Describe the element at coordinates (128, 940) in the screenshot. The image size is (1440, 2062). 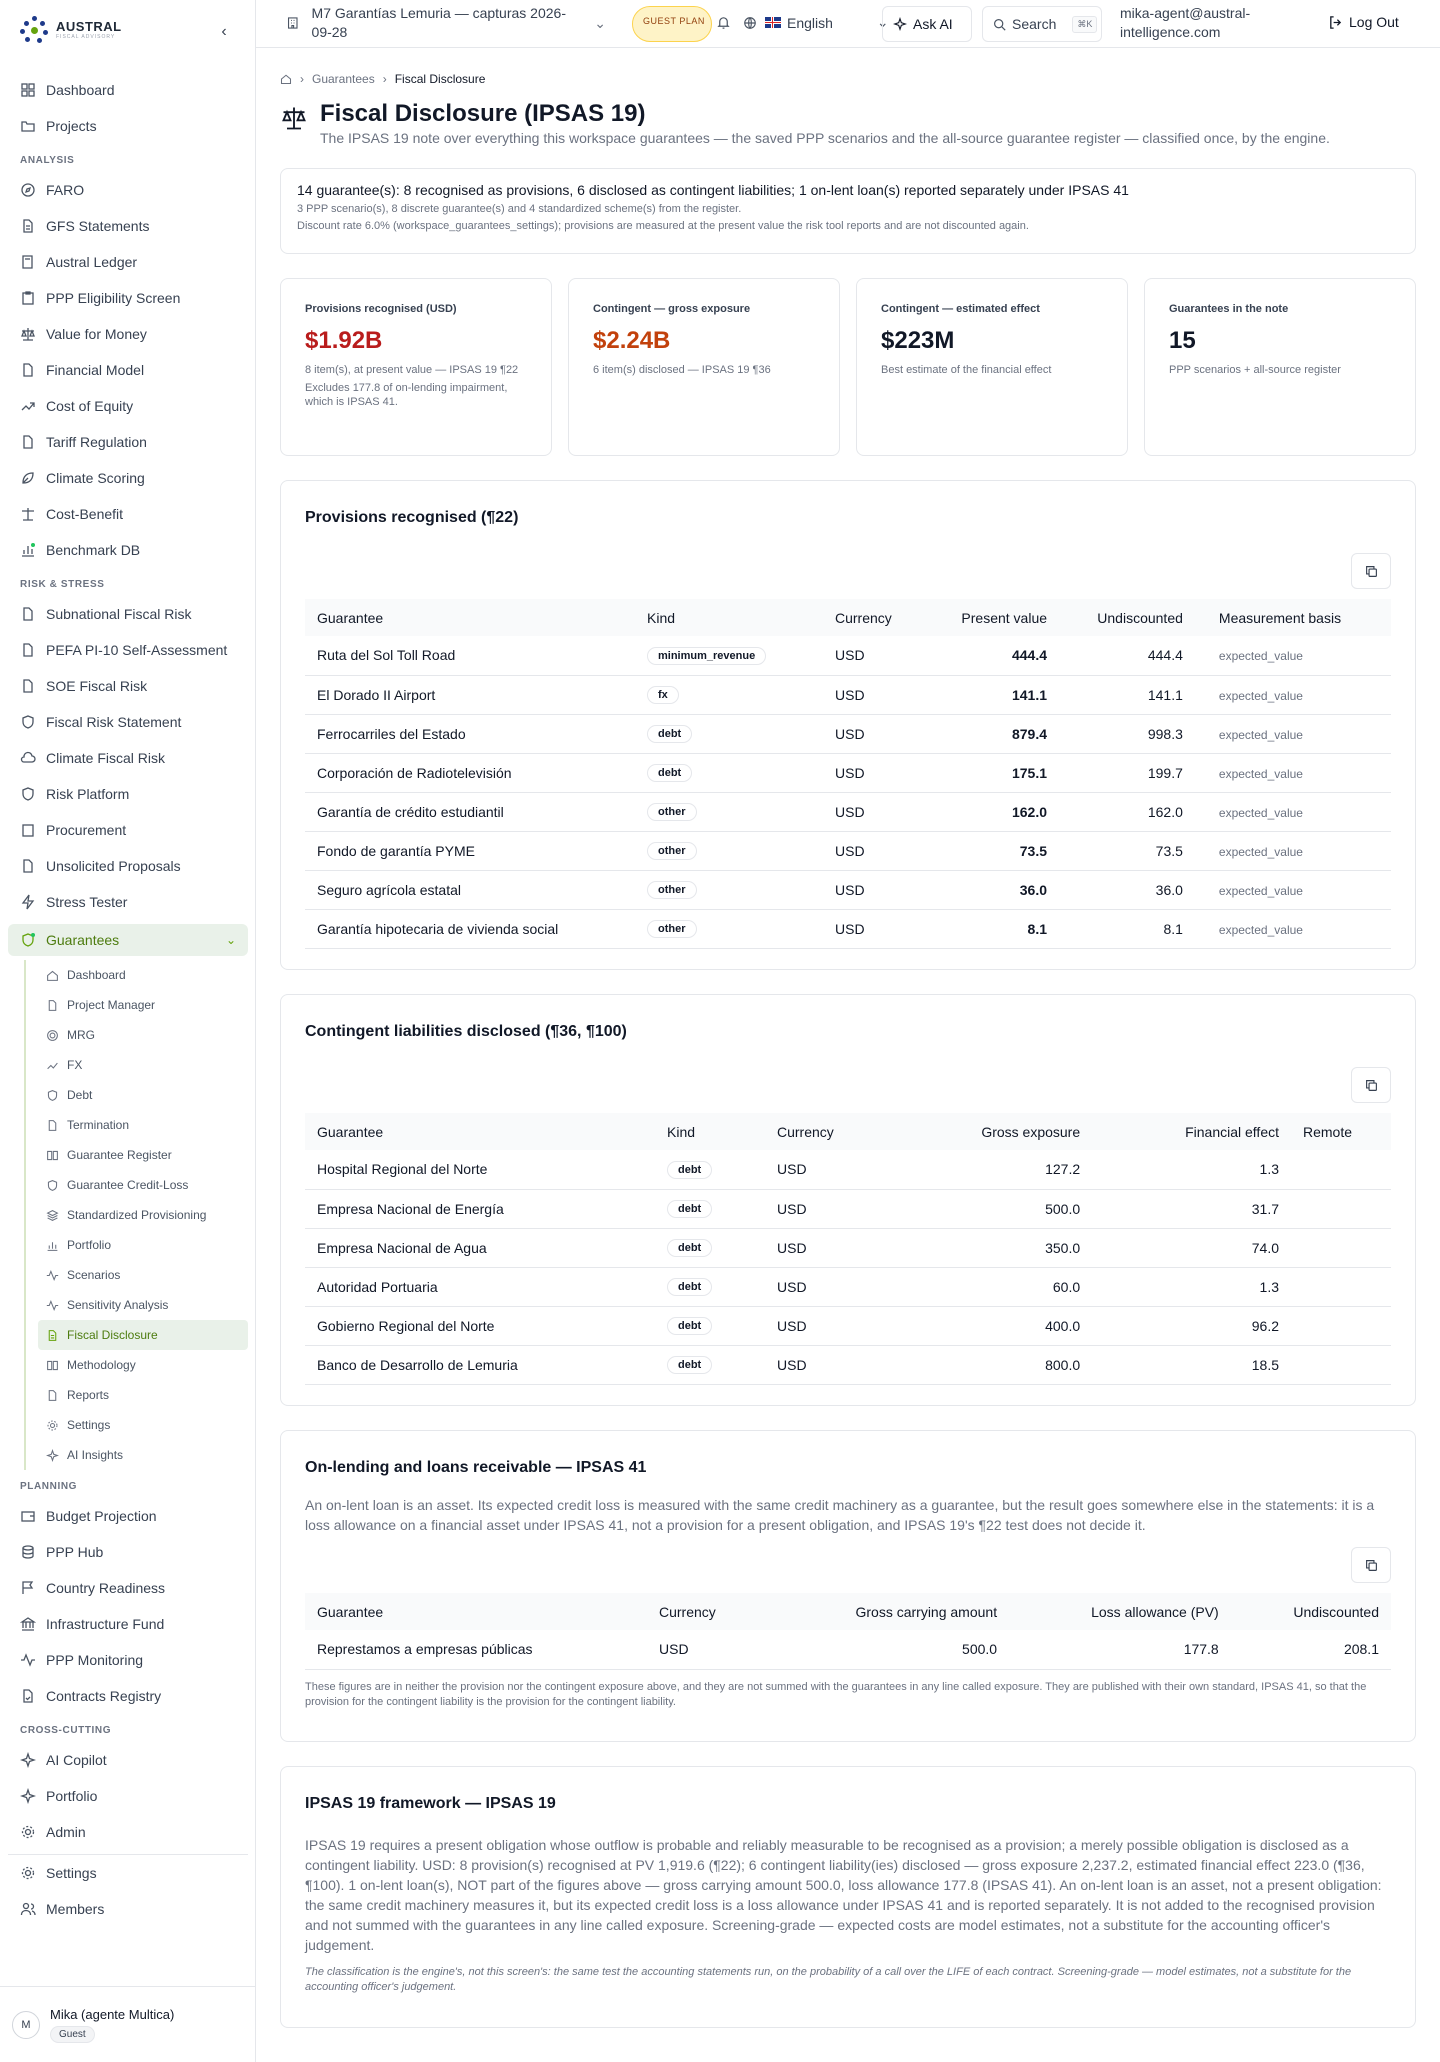
I see `sidebar-item-guarantees: Guarantees ⌄` at that location.